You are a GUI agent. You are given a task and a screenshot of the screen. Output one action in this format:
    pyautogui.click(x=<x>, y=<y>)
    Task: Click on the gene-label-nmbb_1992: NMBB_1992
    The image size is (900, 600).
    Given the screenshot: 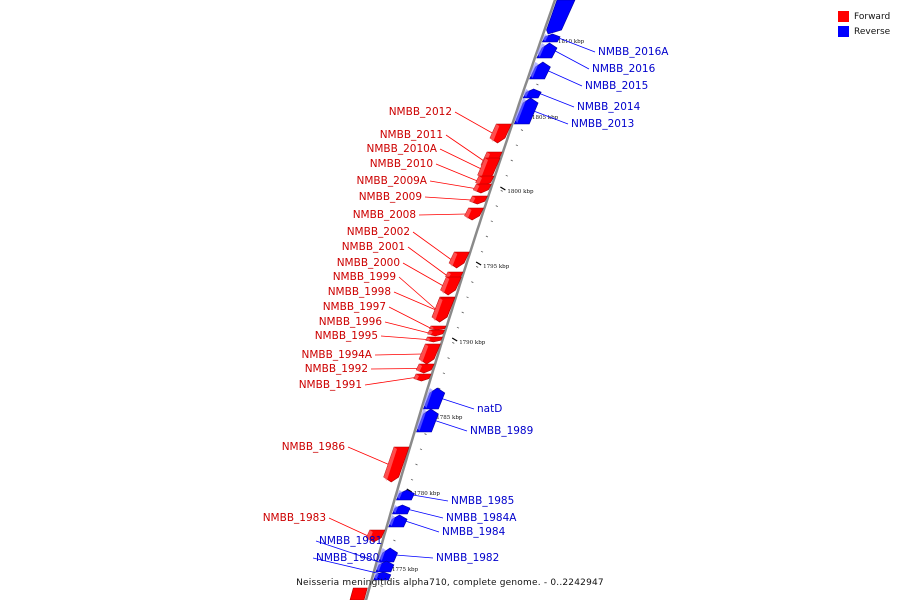 What is the action you would take?
    pyautogui.click(x=336, y=369)
    